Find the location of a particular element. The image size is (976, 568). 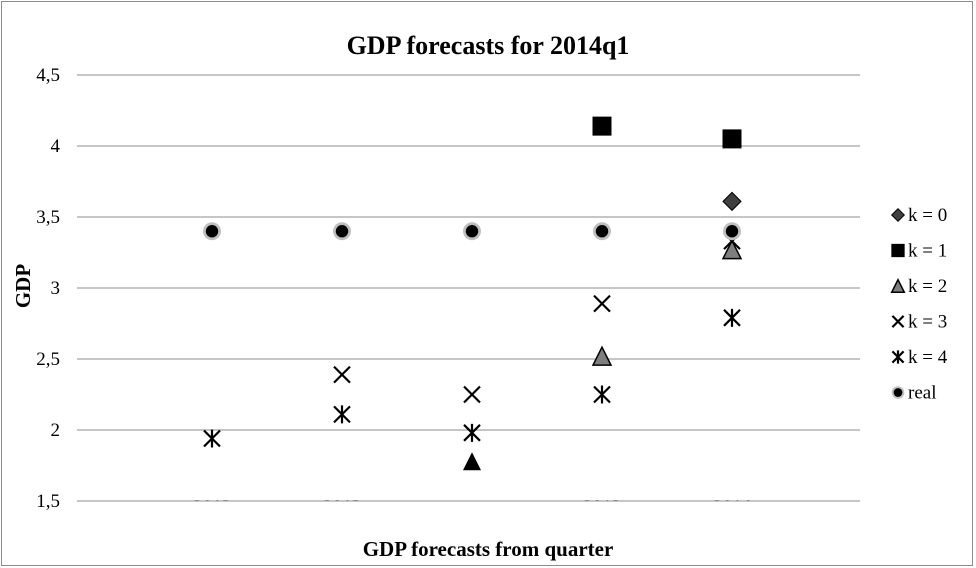

legend-label: k = 3 is located at coordinates (927, 322).